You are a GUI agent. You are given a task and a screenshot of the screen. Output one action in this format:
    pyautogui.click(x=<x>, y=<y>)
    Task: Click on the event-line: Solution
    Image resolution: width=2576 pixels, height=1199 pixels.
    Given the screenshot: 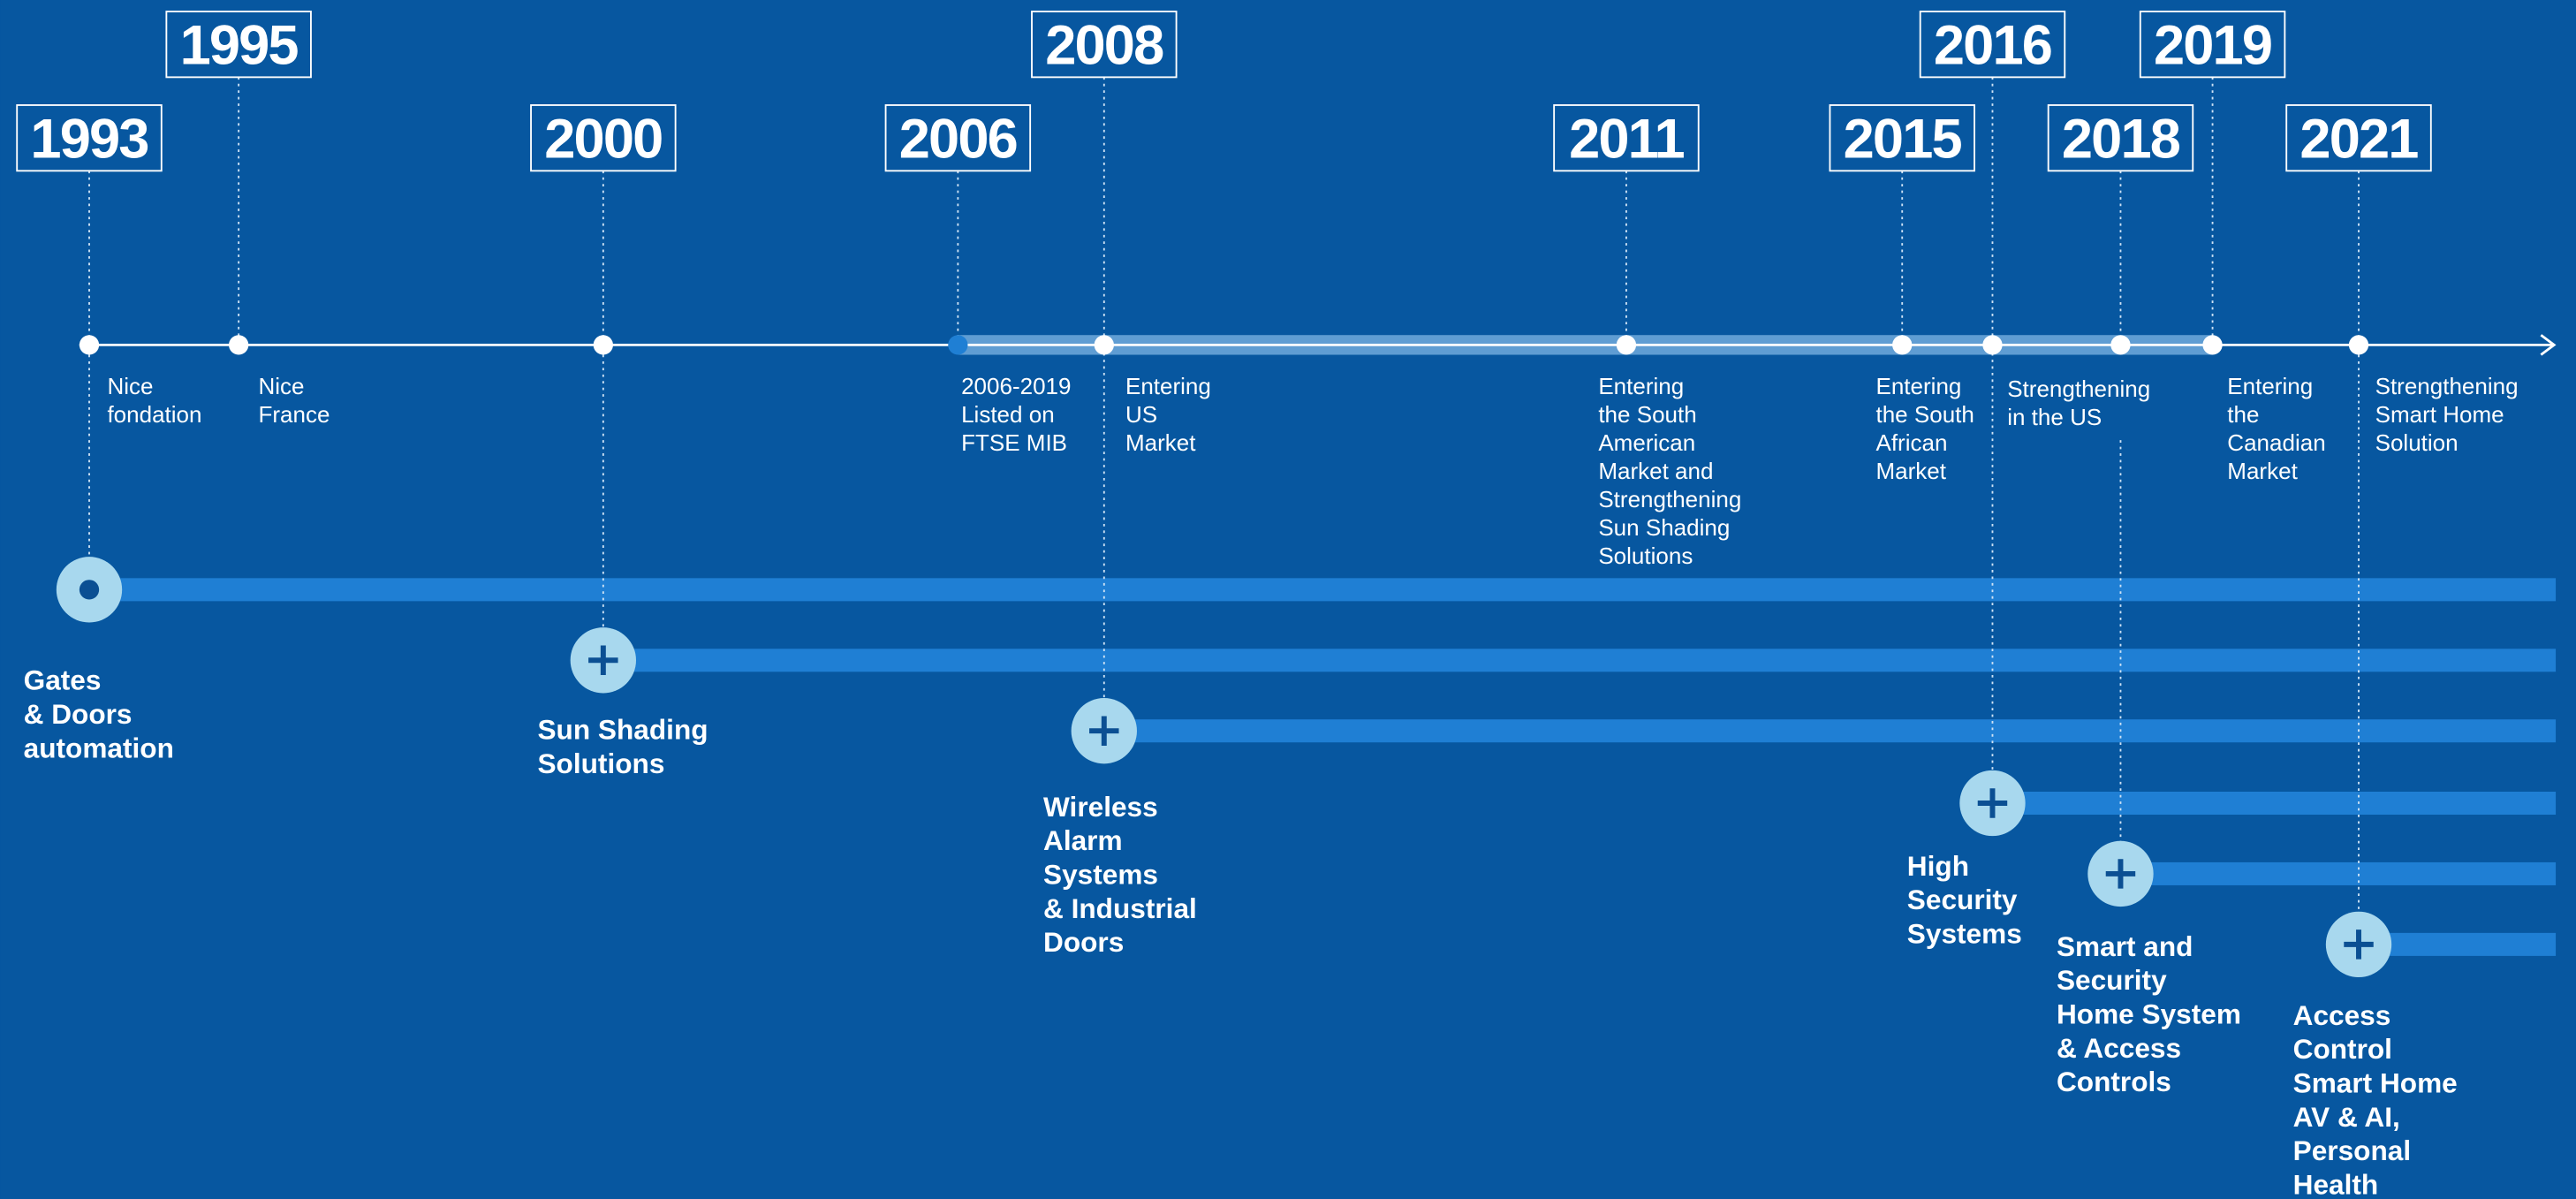 What is the action you would take?
    pyautogui.click(x=2417, y=443)
    